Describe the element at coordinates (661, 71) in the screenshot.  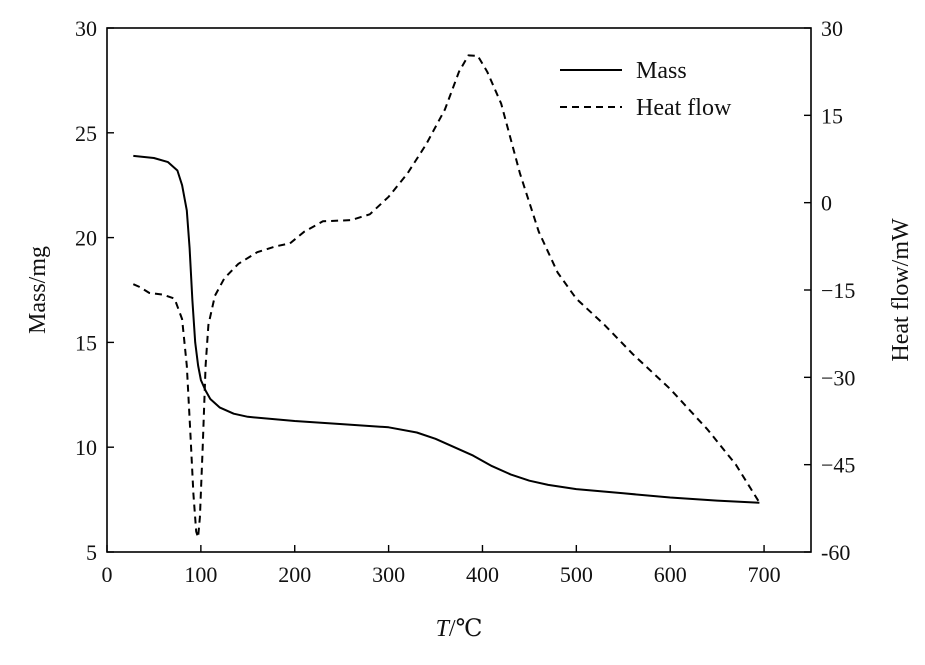
I see `legend-label: Mass` at that location.